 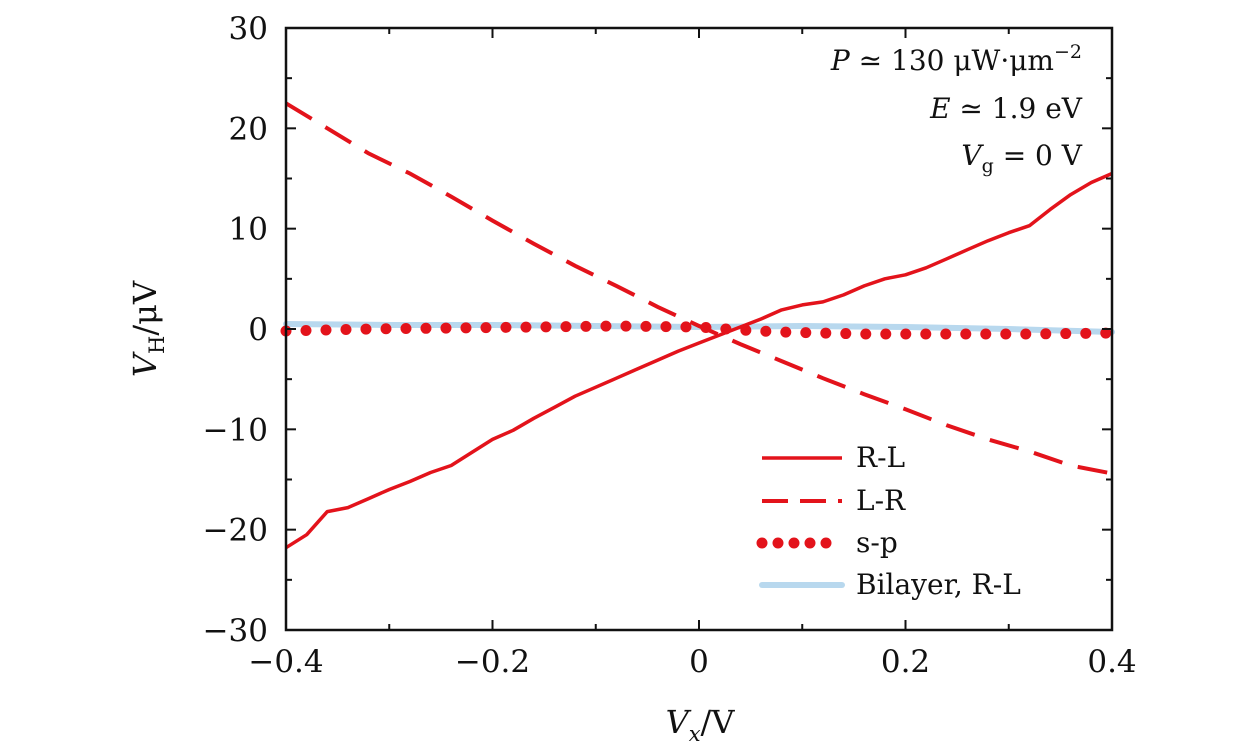 What do you see at coordinates (258, 330) in the screenshot?
I see `y-tick-label: 0` at bounding box center [258, 330].